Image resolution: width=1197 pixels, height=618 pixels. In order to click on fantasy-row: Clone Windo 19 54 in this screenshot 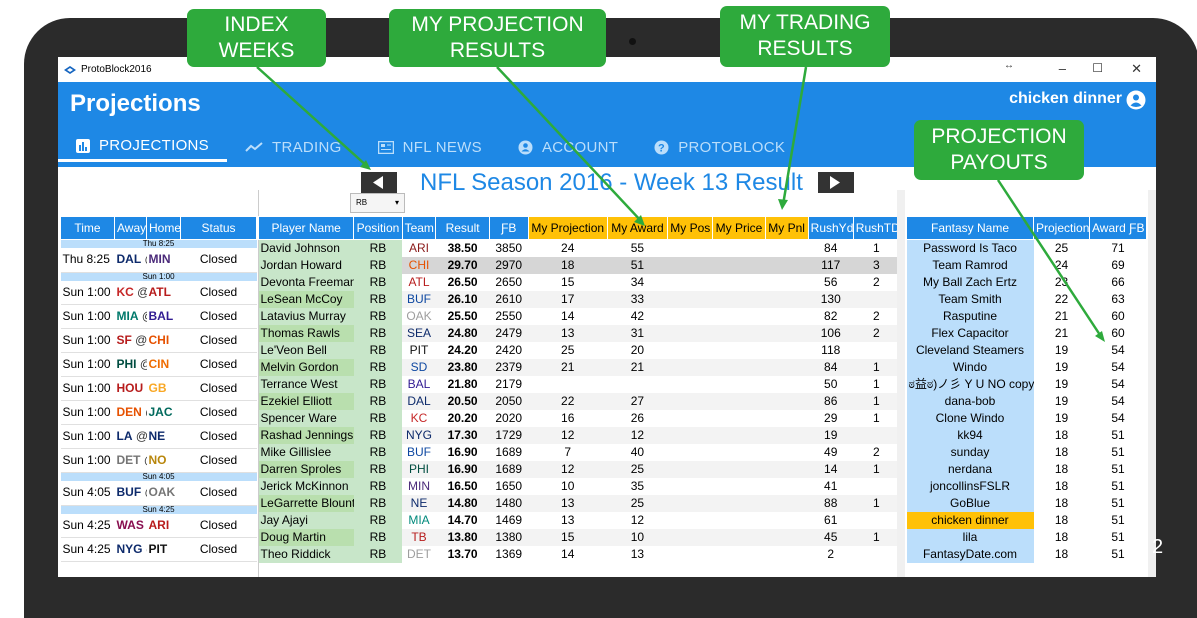, I will do `click(1026, 418)`.